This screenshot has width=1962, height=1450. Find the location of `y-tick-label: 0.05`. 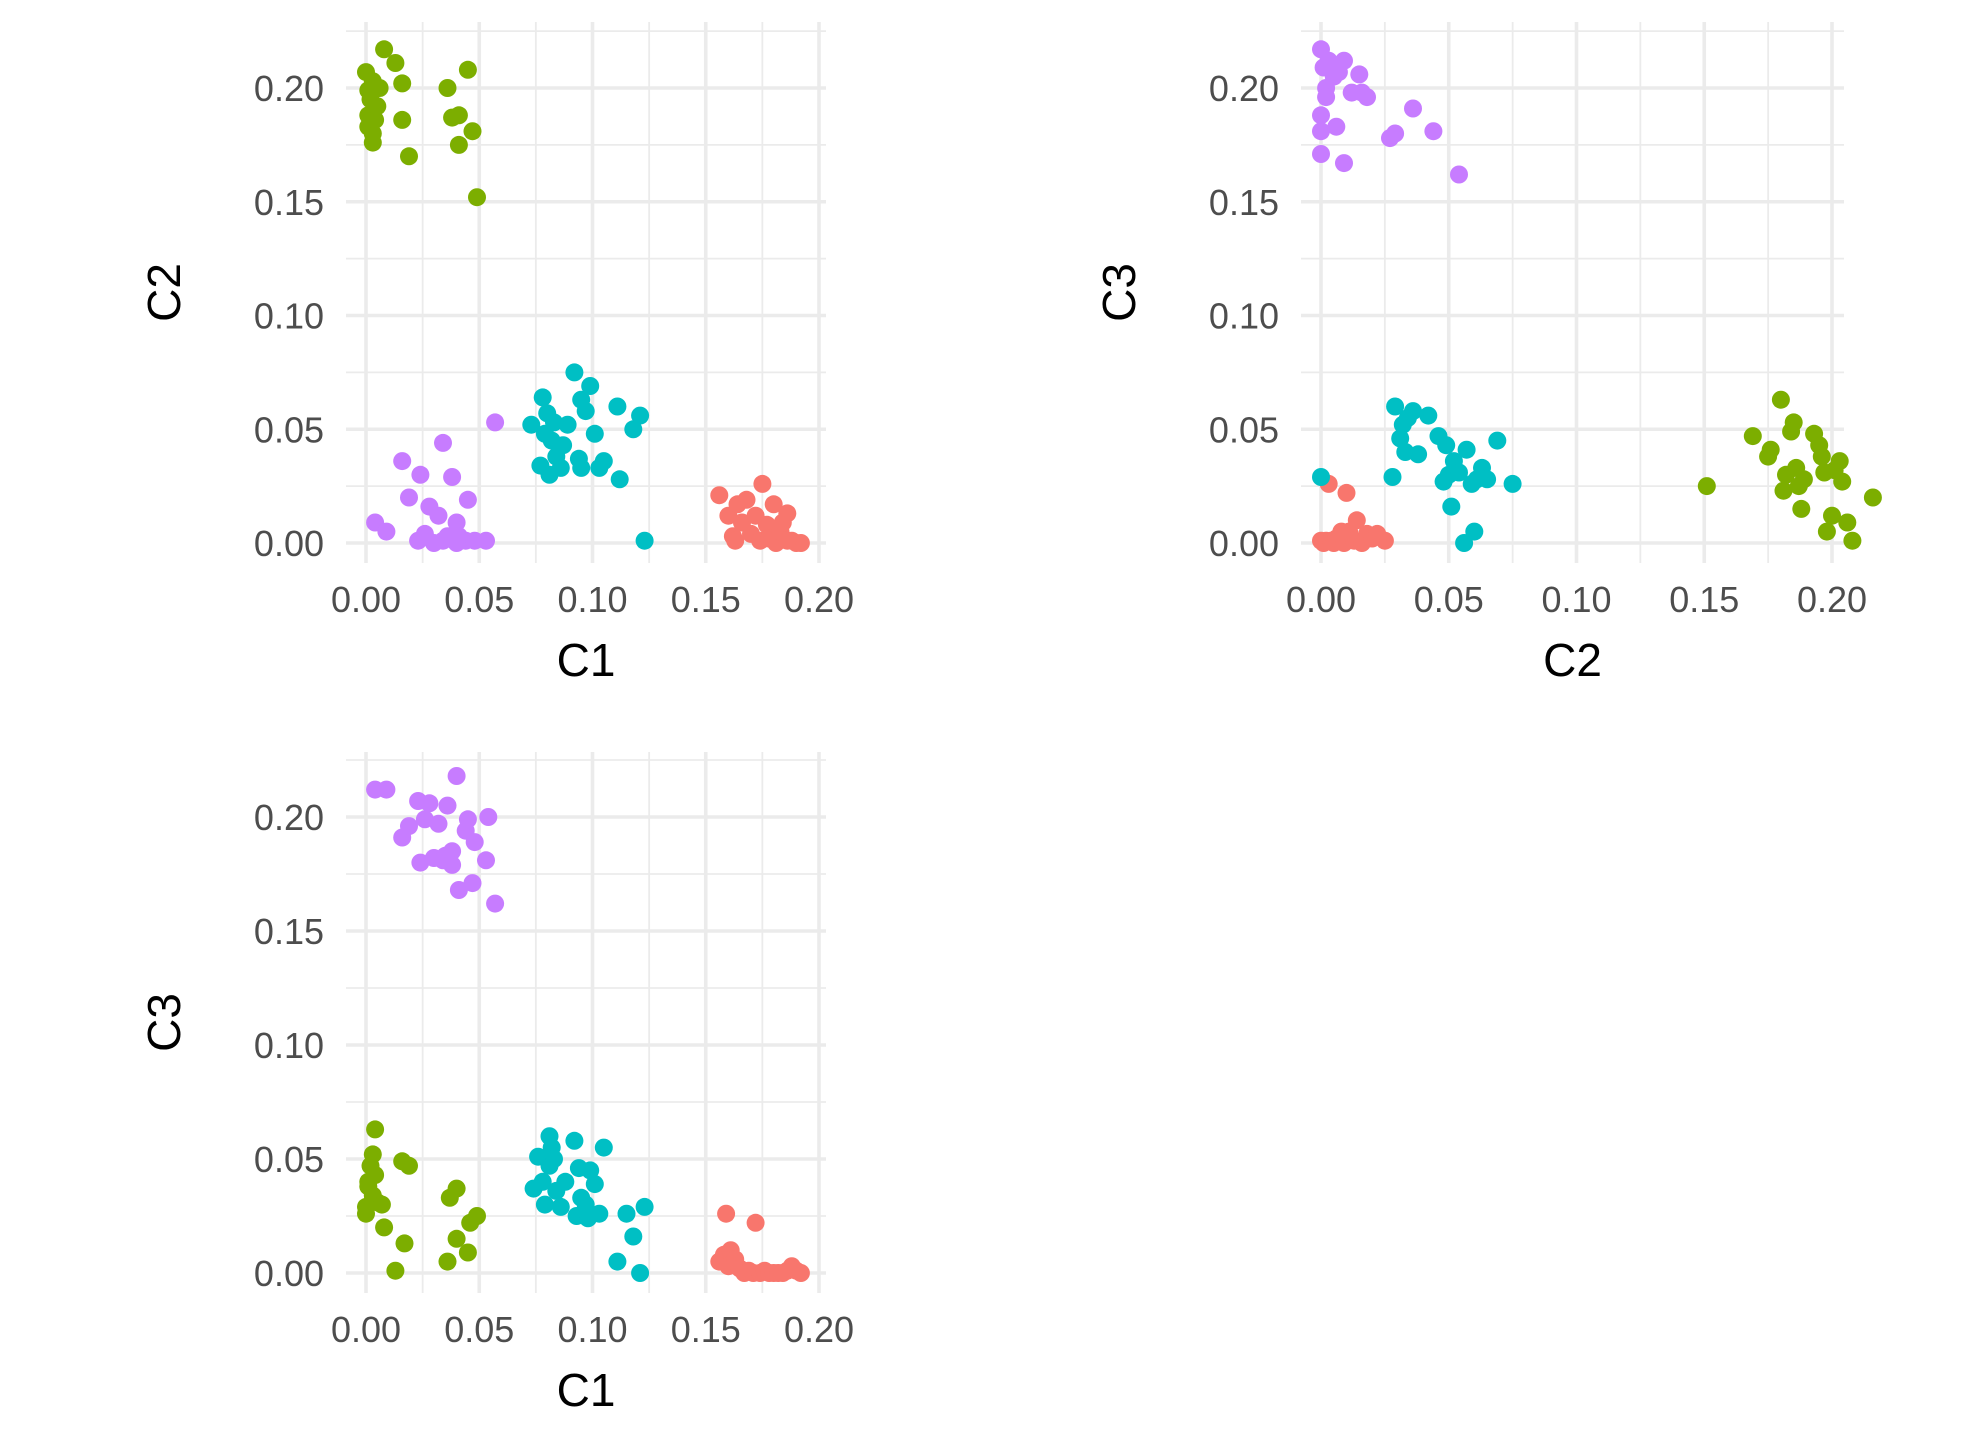

y-tick-label: 0.05 is located at coordinates (289, 1159).